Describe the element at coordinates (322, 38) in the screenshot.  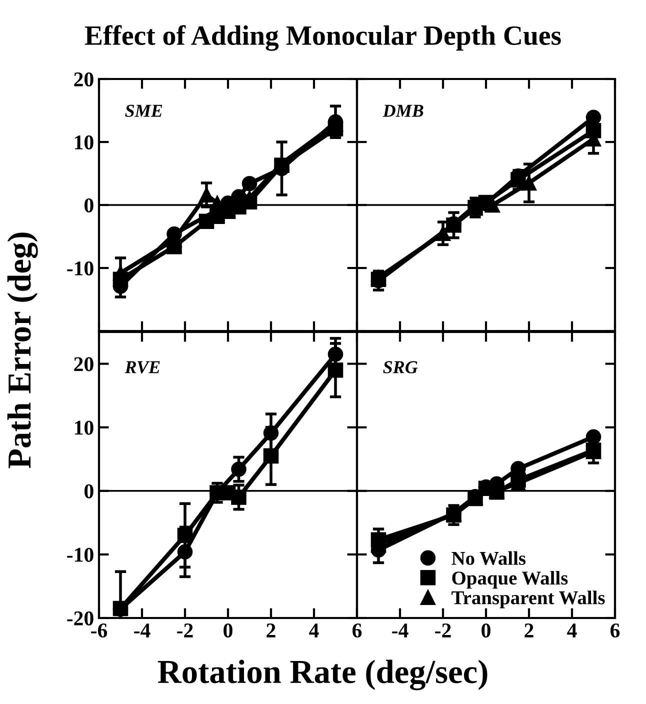
I see `chart-title: Effect of Adding Monocular Depth Cues` at that location.